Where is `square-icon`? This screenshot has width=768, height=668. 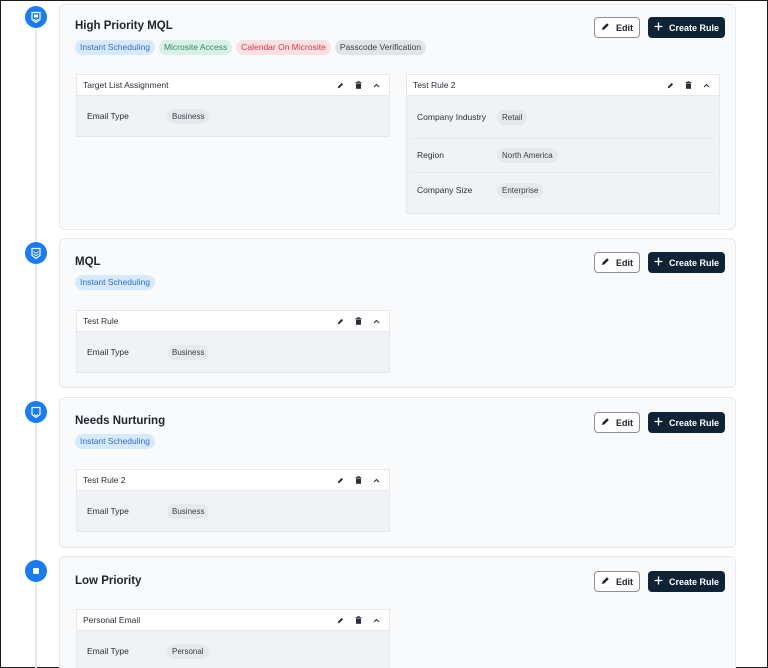
square-icon is located at coordinates (36, 571).